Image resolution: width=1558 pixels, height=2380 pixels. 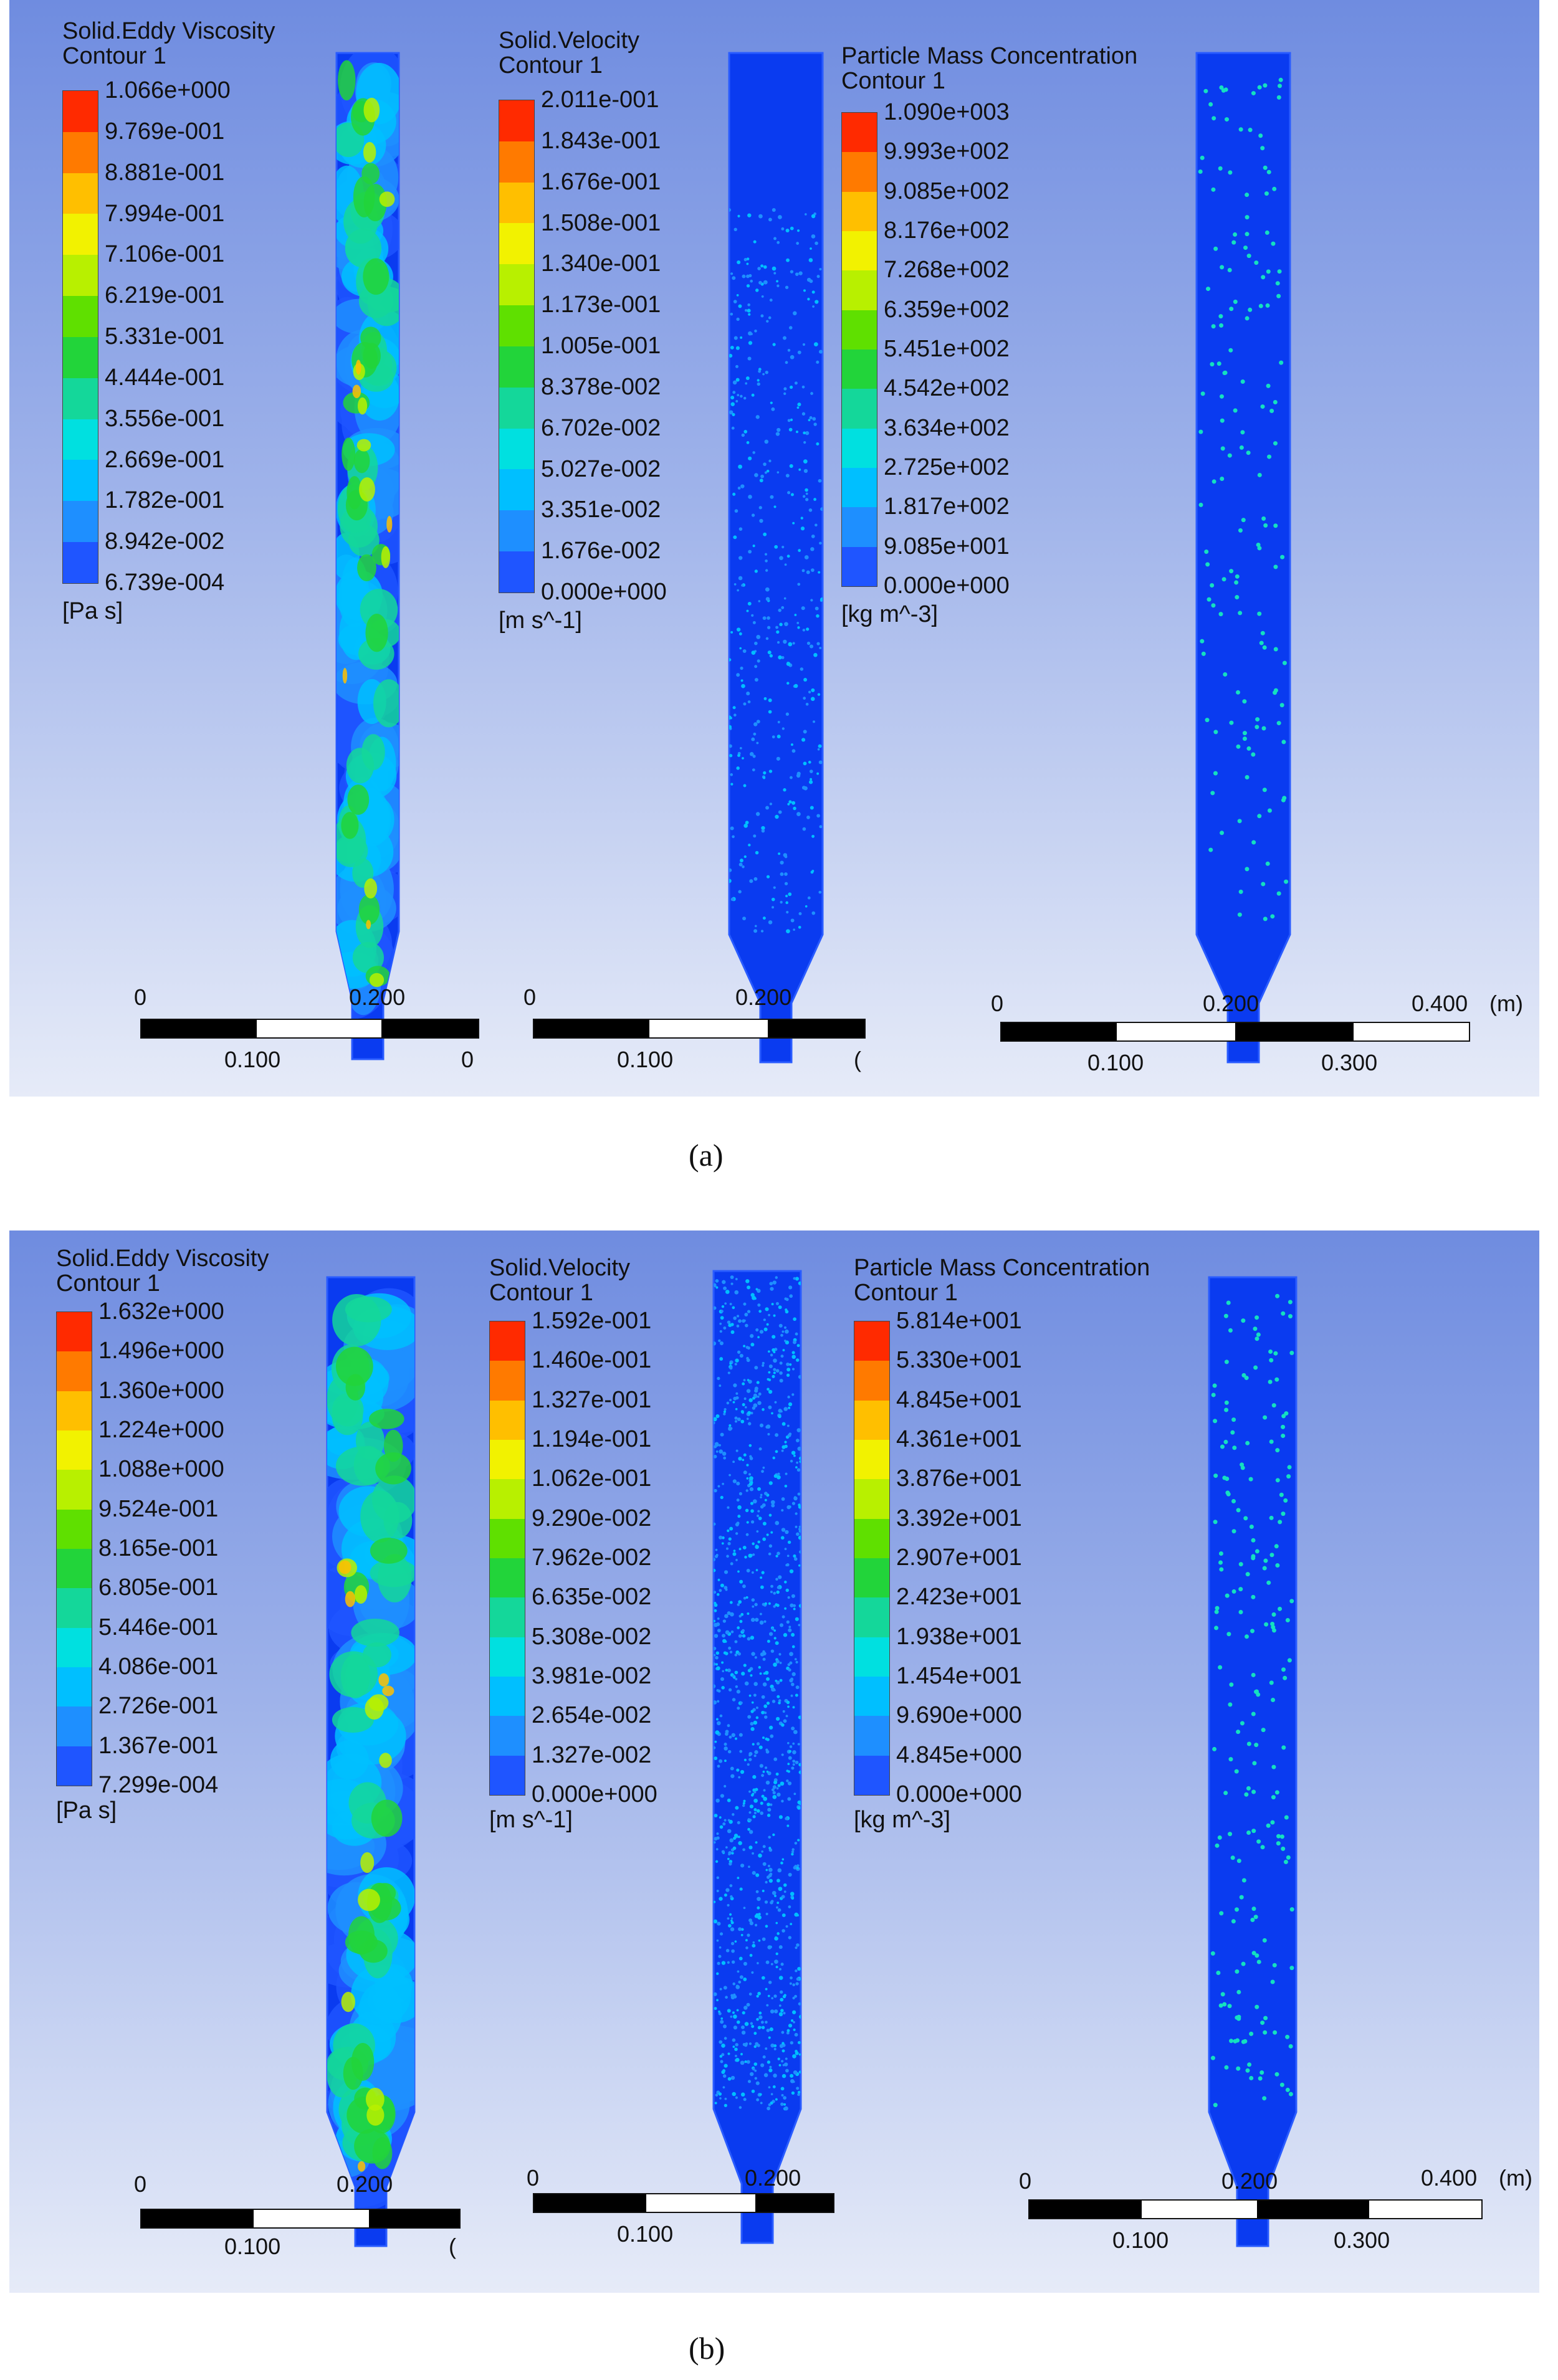 What do you see at coordinates (350, 1599) in the screenshot?
I see `contour-blob` at bounding box center [350, 1599].